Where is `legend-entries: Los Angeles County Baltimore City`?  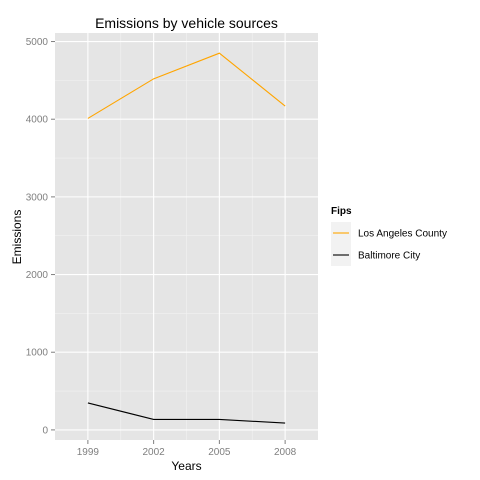 legend-entries: Los Angeles County Baltimore City is located at coordinates (390, 245).